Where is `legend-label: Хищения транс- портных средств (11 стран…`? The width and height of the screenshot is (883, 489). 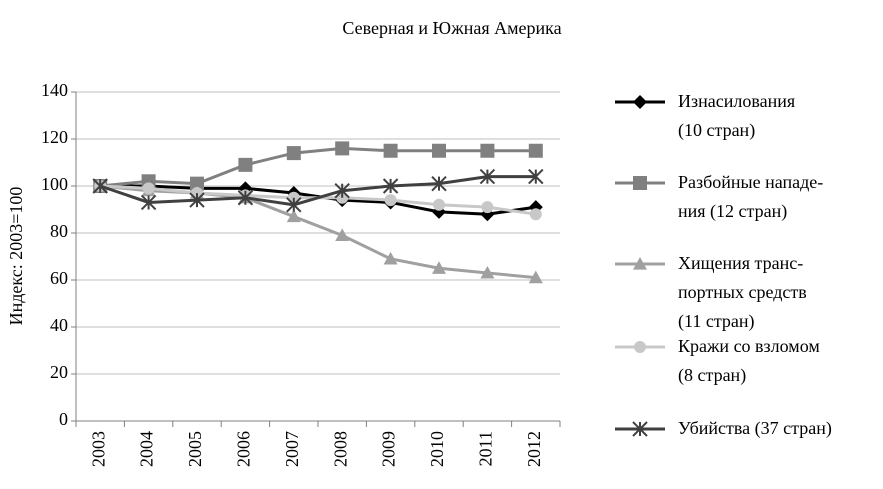
legend-label: Хищения транс- портных средств (11 стран… is located at coordinates (742, 292).